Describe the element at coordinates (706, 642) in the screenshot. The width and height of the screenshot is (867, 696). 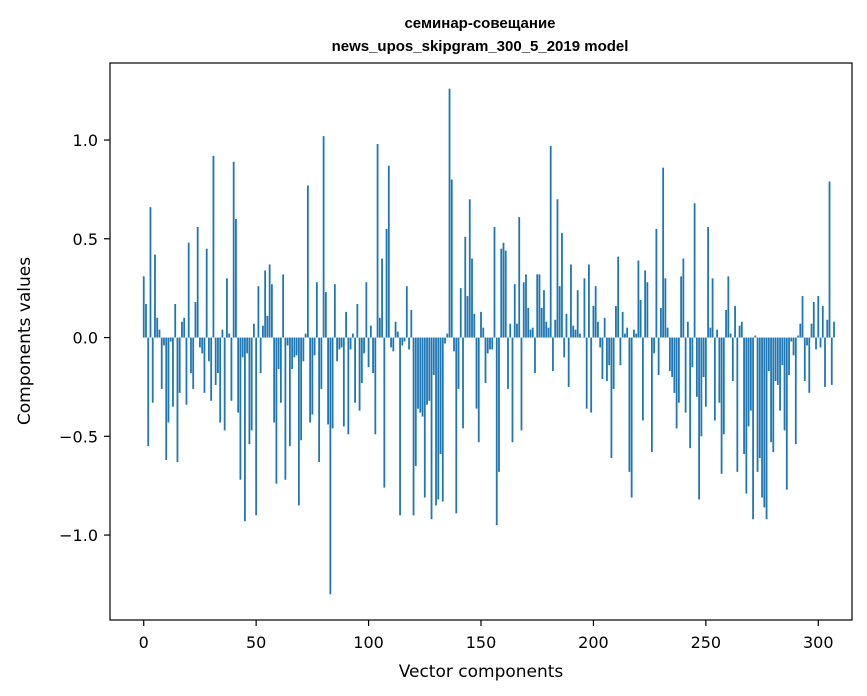
I see `x-tick-label-5: 250` at that location.